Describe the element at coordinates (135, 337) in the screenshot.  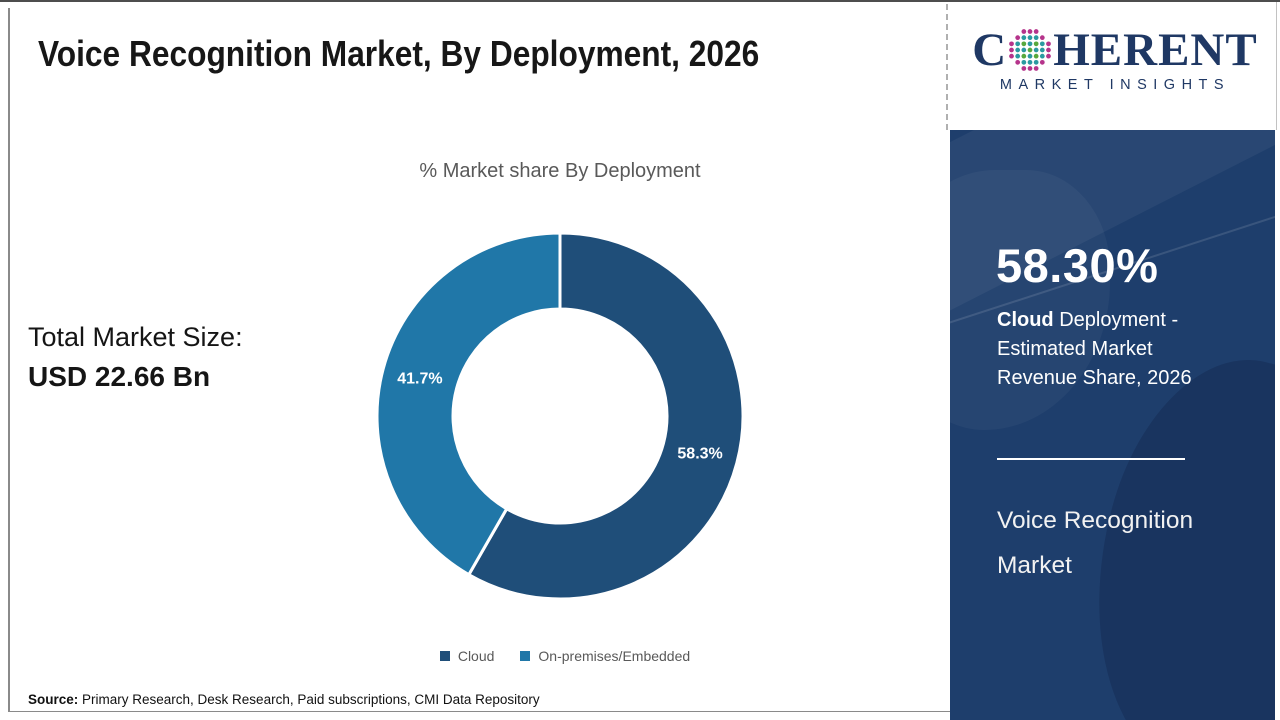
I see `total-market-size-label: Total Market Size:` at that location.